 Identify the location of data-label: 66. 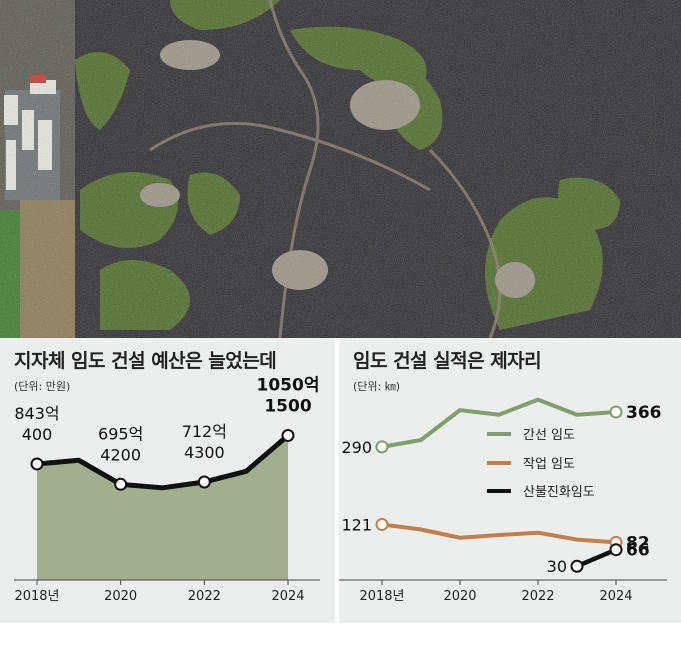
(638, 551).